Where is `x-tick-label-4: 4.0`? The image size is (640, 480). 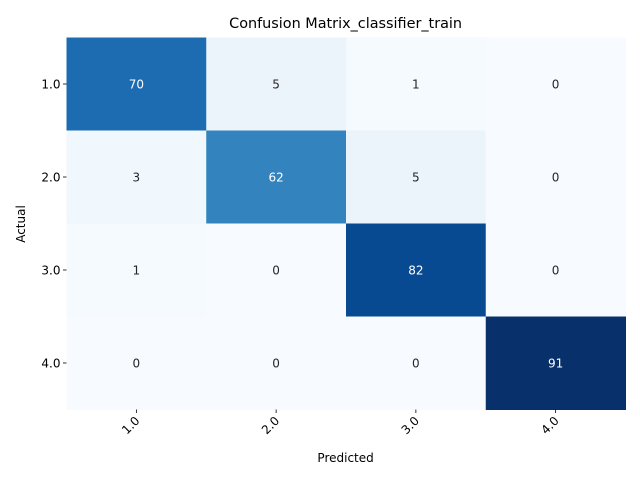 x-tick-label-4: 4.0 is located at coordinates (549, 425).